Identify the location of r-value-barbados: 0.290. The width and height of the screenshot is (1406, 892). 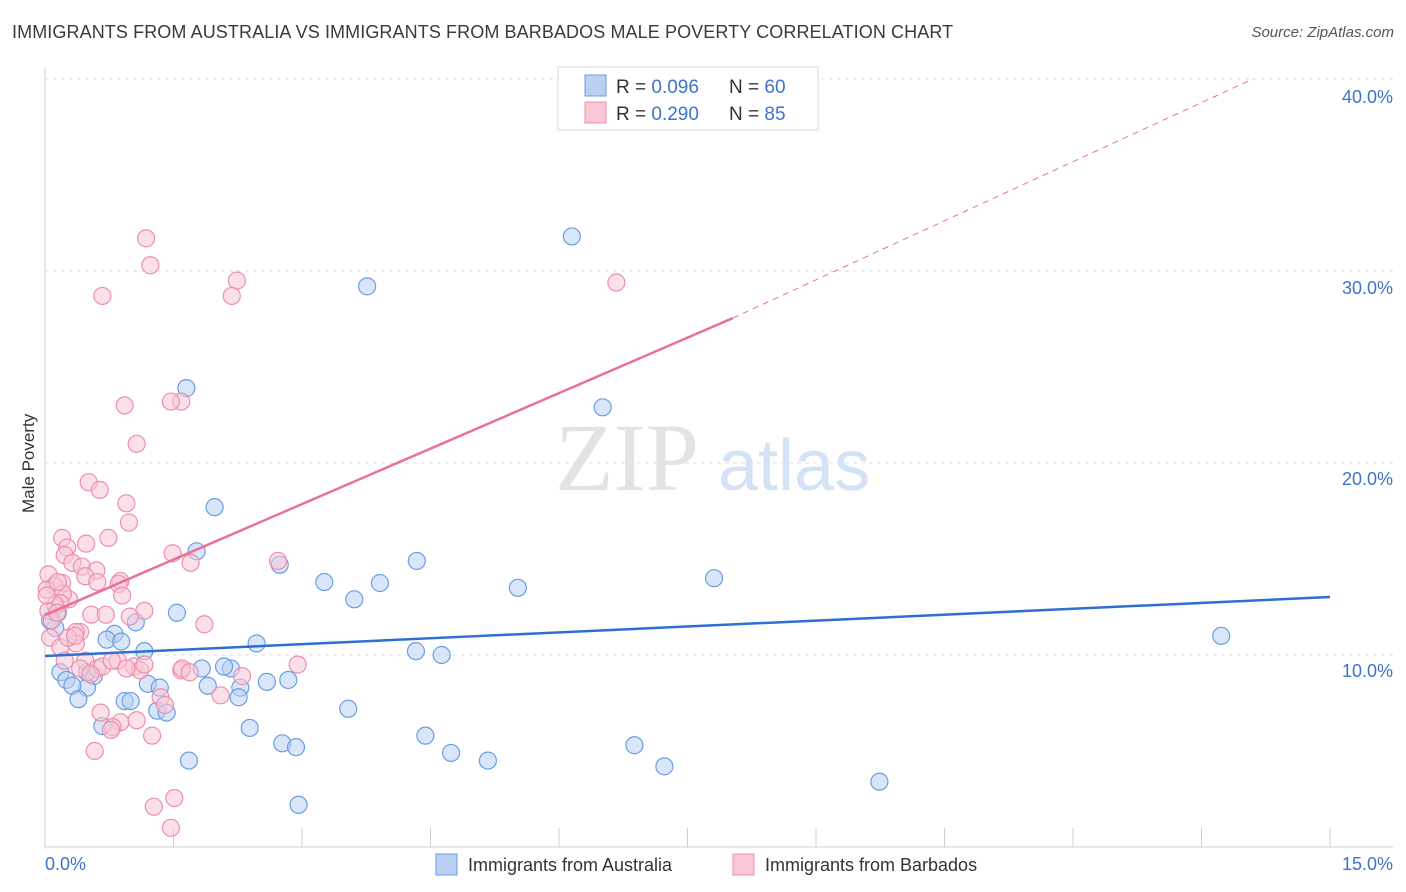
(675, 114).